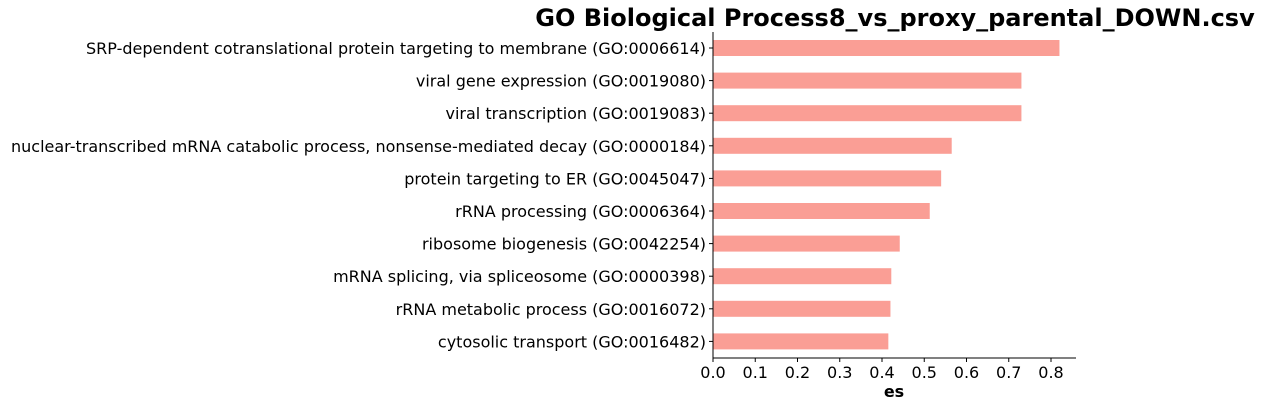 The width and height of the screenshot is (1261, 406). I want to click on category-label: protein targeting to ER (GO:0045047), so click(555, 178).